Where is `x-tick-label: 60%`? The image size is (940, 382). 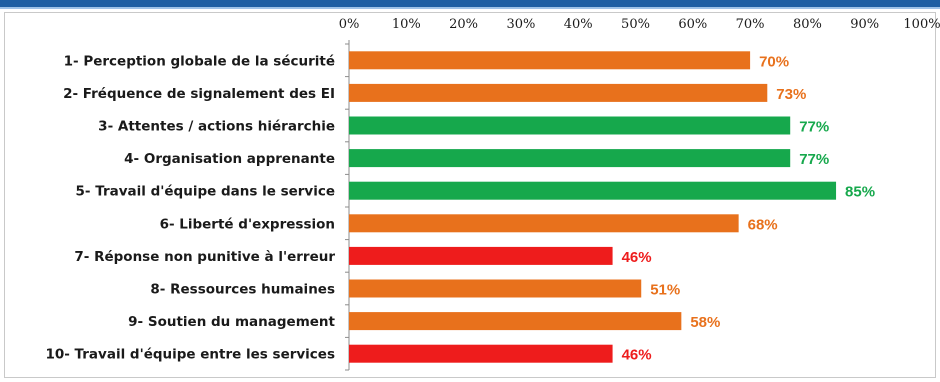 x-tick-label: 60% is located at coordinates (692, 24).